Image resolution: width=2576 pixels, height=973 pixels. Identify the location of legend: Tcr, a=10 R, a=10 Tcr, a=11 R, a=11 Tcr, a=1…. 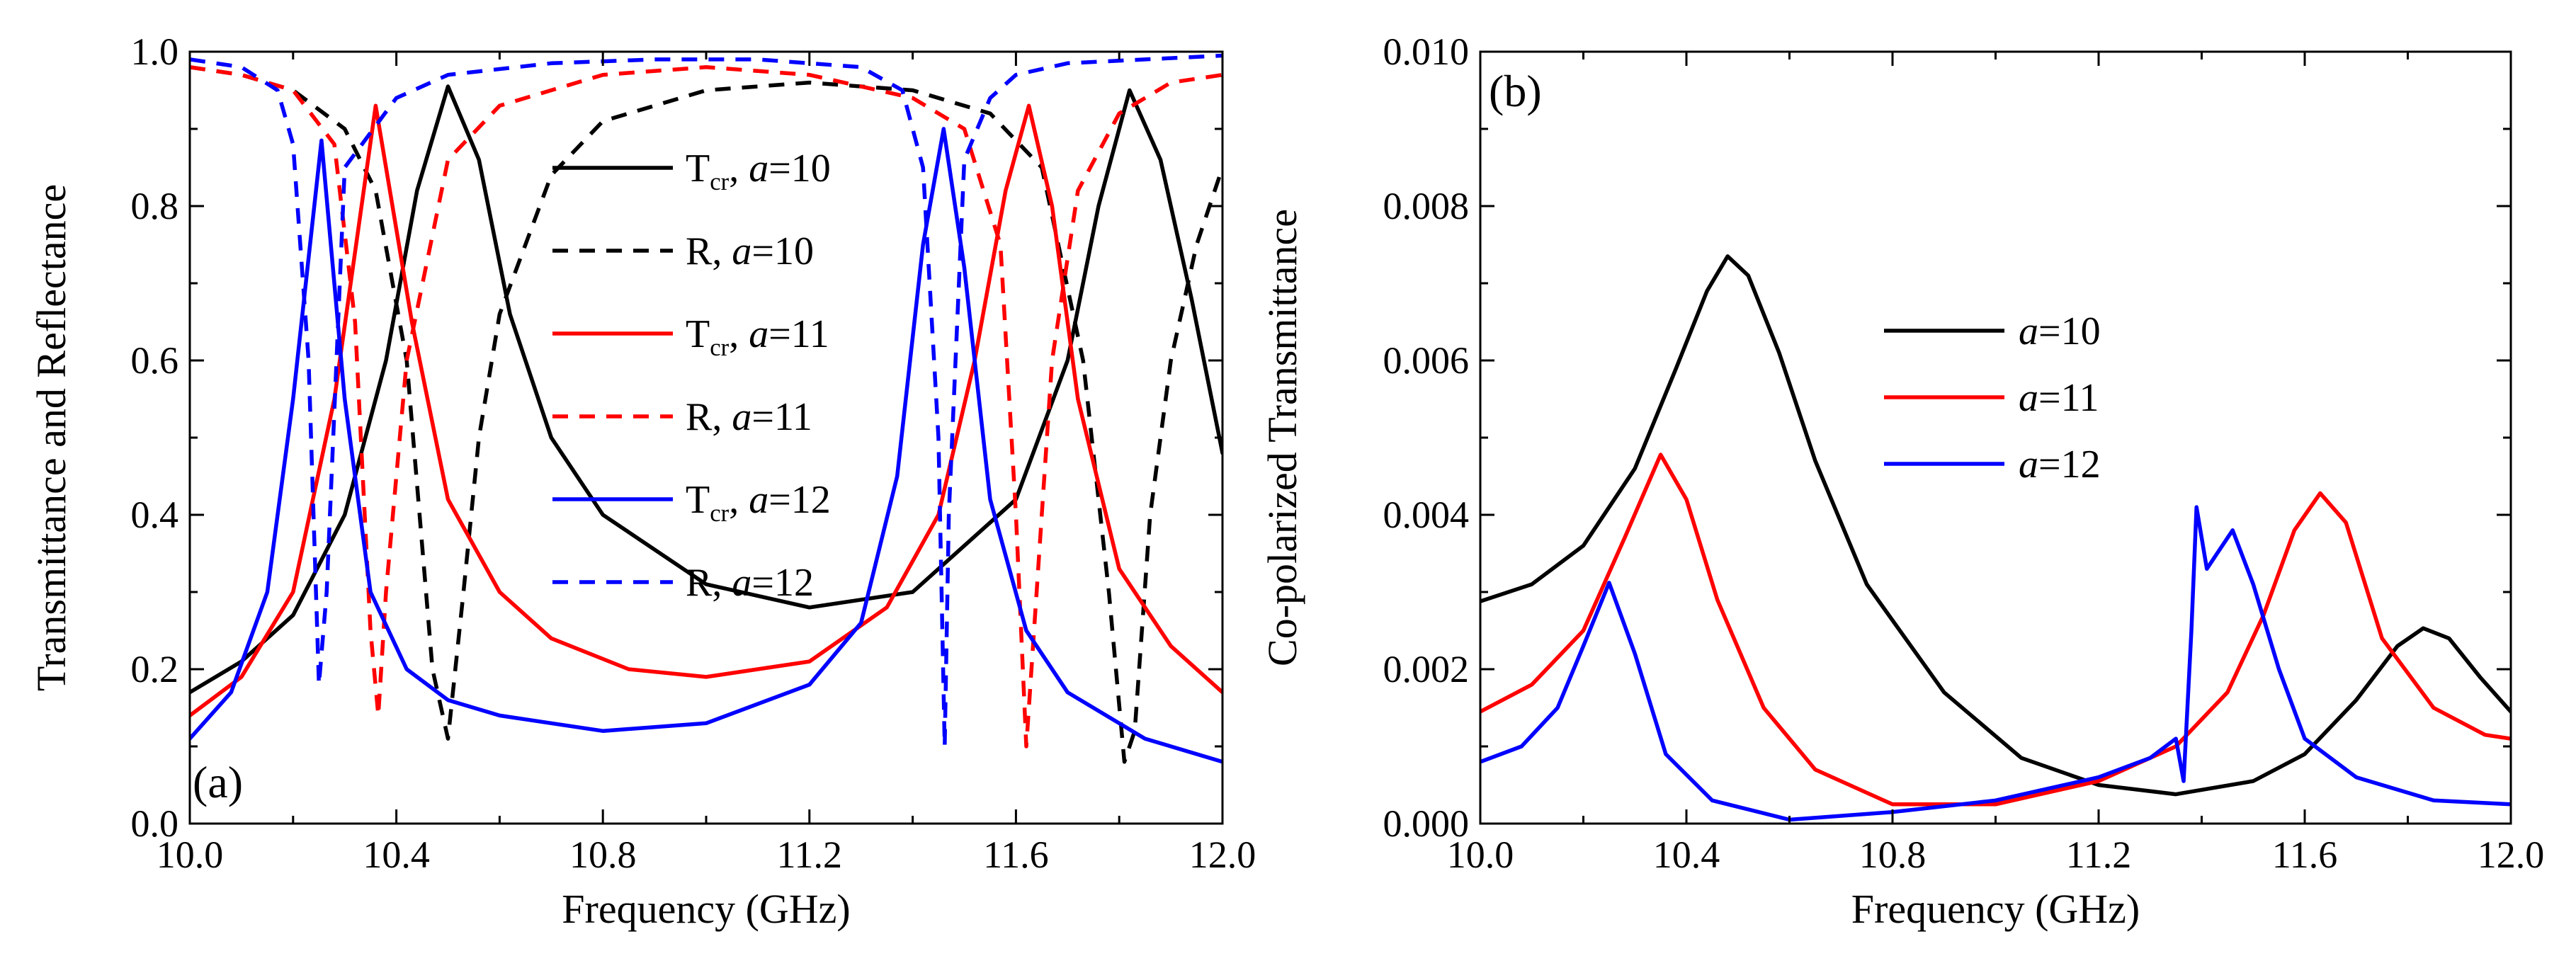
(691, 376).